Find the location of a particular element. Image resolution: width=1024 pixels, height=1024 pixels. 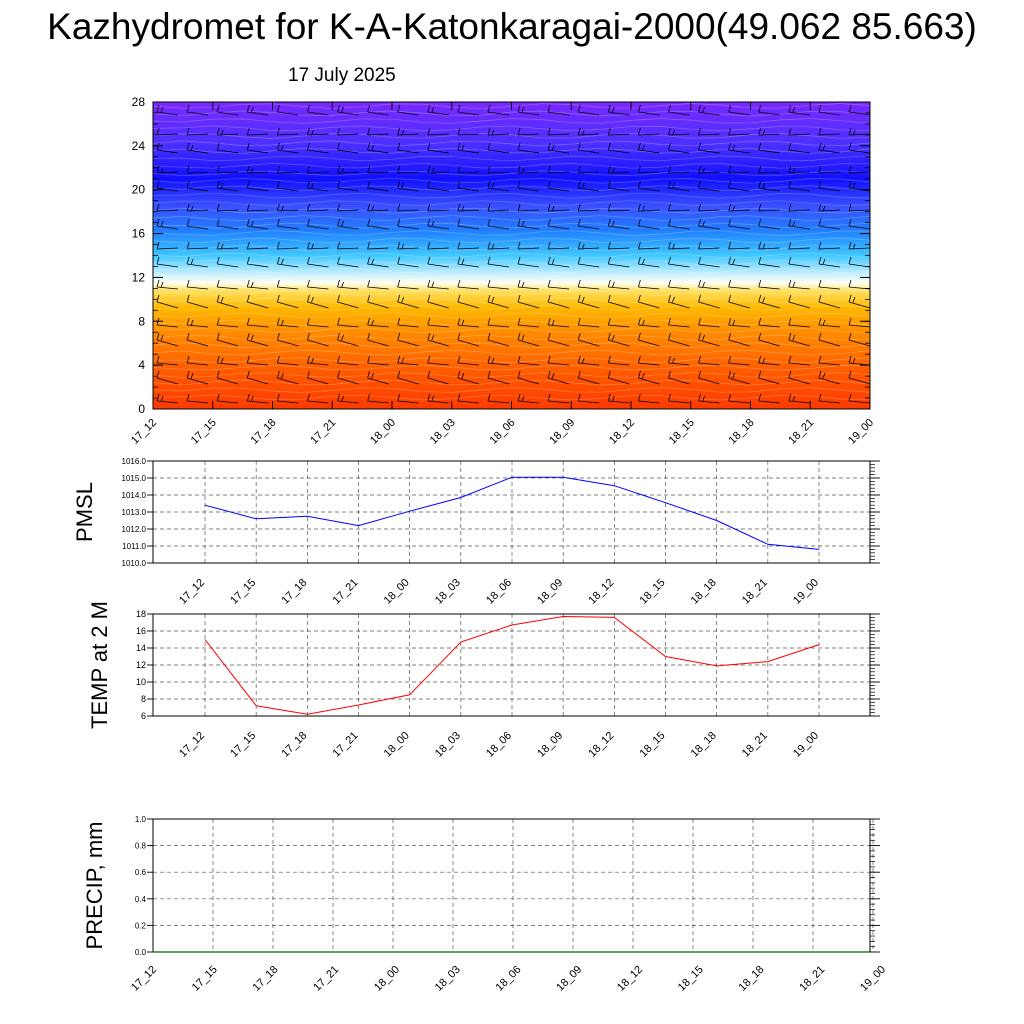

pmsl-xtick-label: 17_12 is located at coordinates (192, 592).